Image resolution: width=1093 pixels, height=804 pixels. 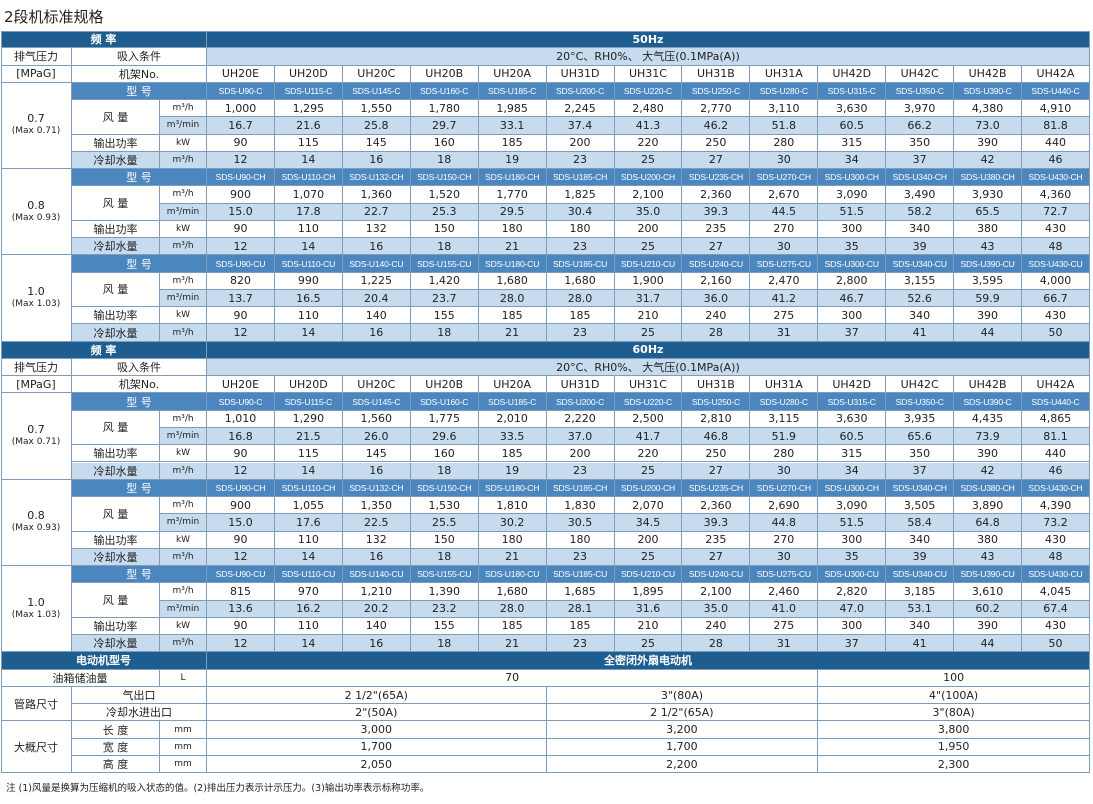 I want to click on pressure-max: (Max 1.03), so click(x=36, y=304).